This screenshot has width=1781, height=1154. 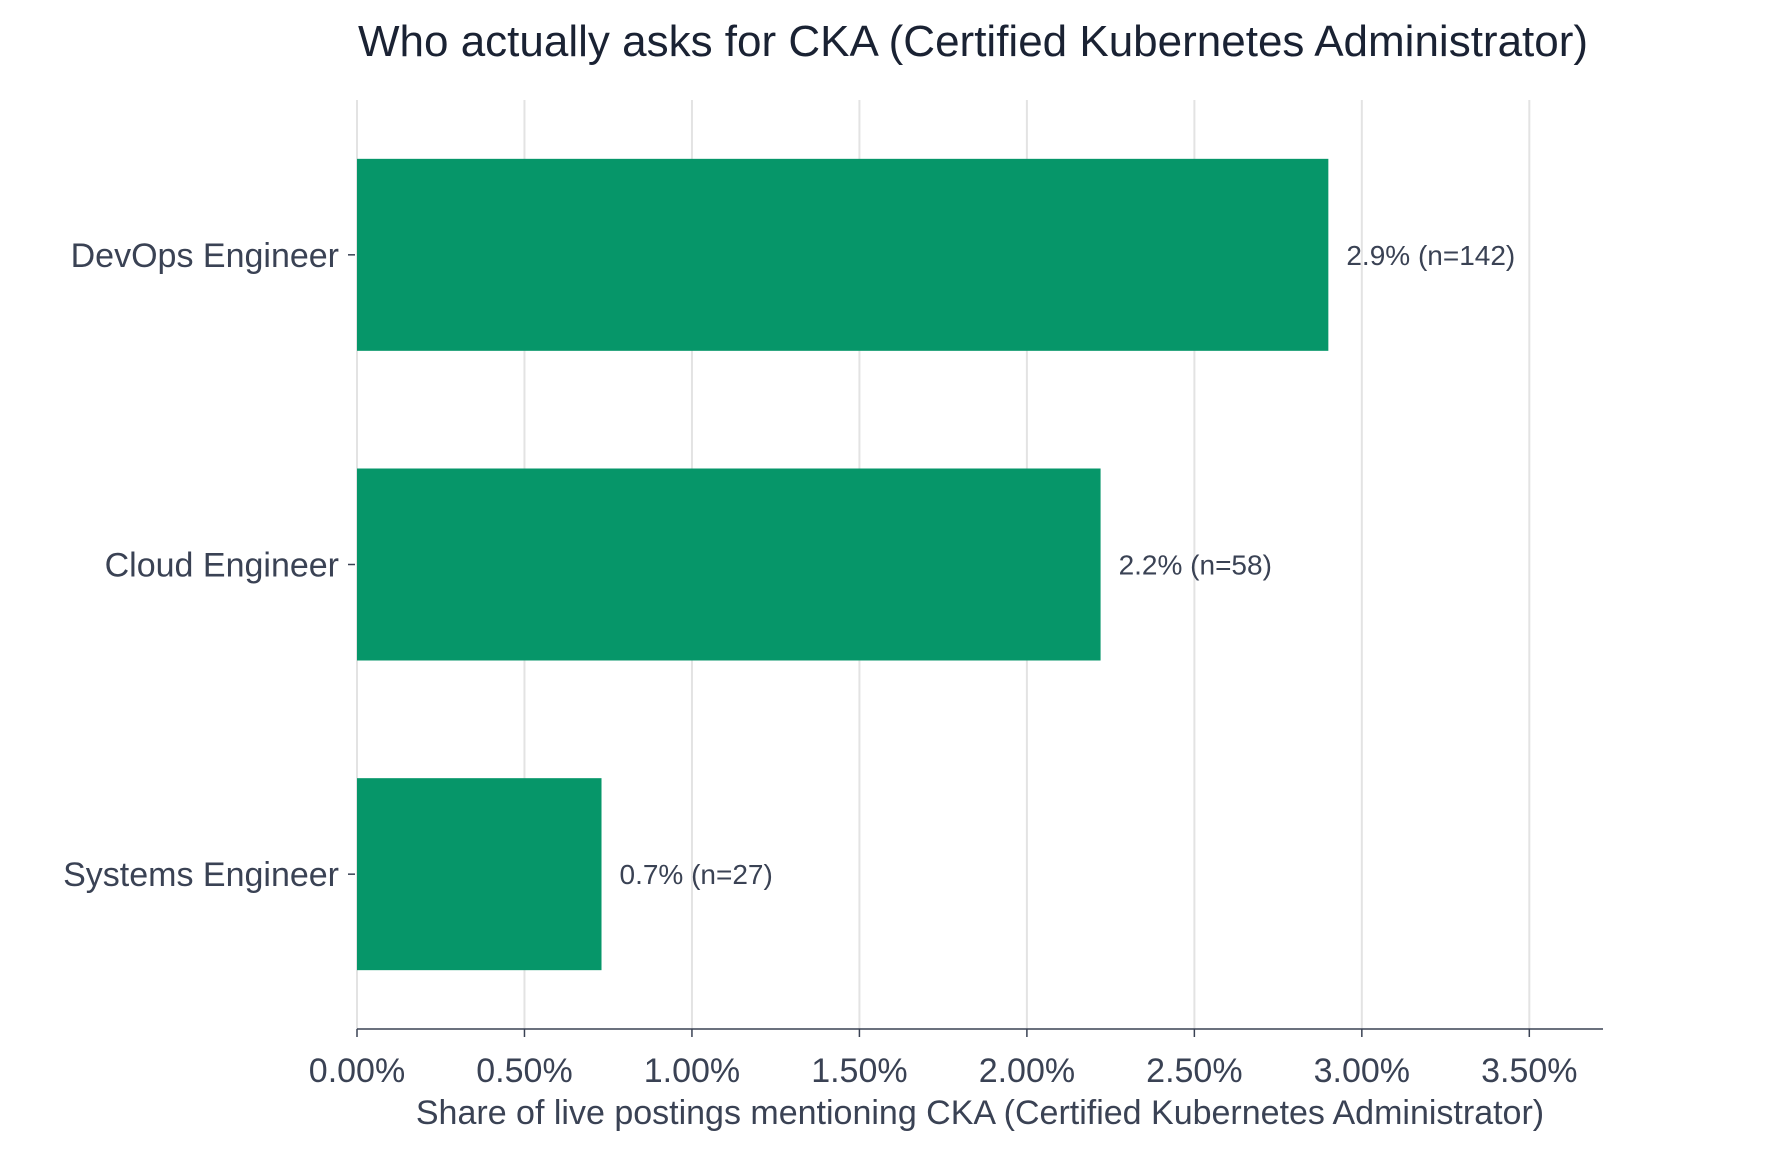 What do you see at coordinates (1027, 1071) in the screenshot?
I see `x-tick-label: 2.00%` at bounding box center [1027, 1071].